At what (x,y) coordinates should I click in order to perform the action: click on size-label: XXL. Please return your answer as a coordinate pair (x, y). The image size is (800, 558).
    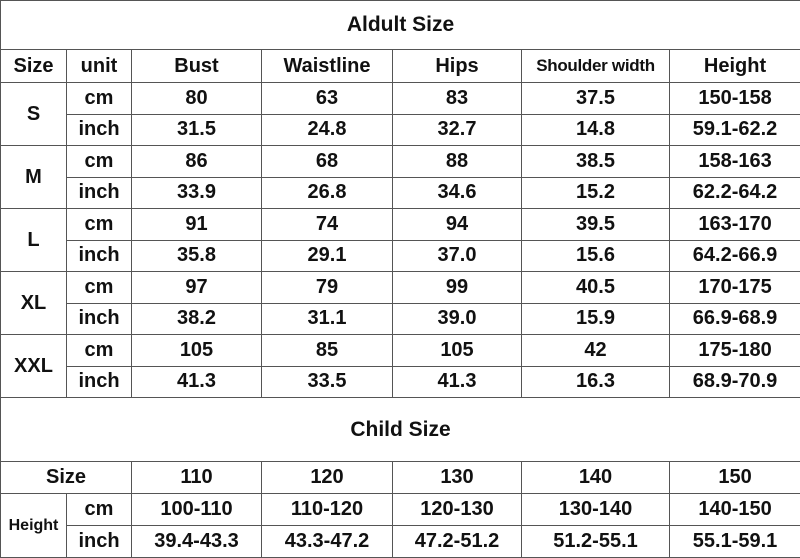
    Looking at the image, I should click on (34, 366).